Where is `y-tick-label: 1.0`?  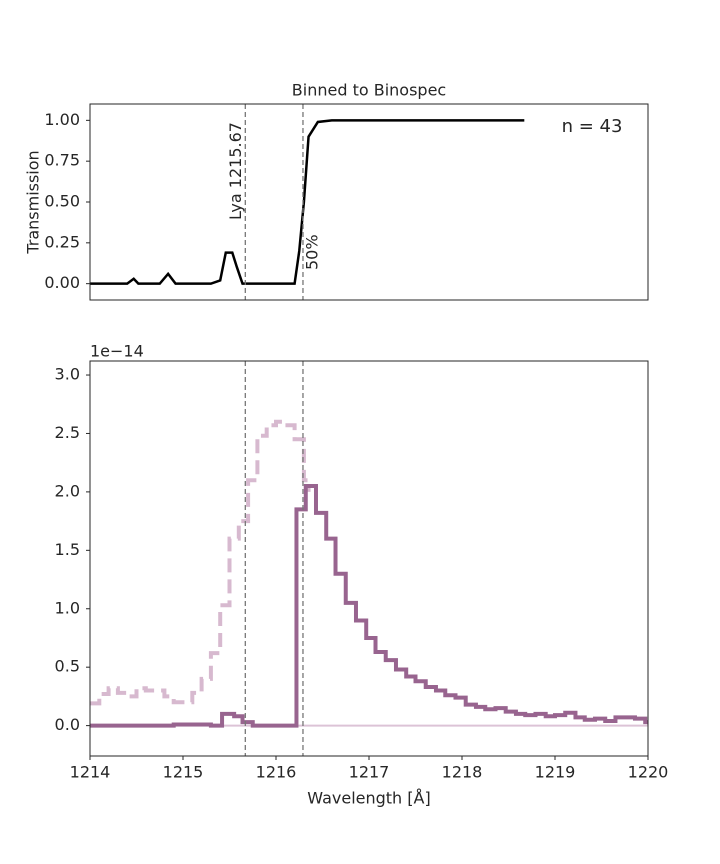 y-tick-label: 1.0 is located at coordinates (67, 607).